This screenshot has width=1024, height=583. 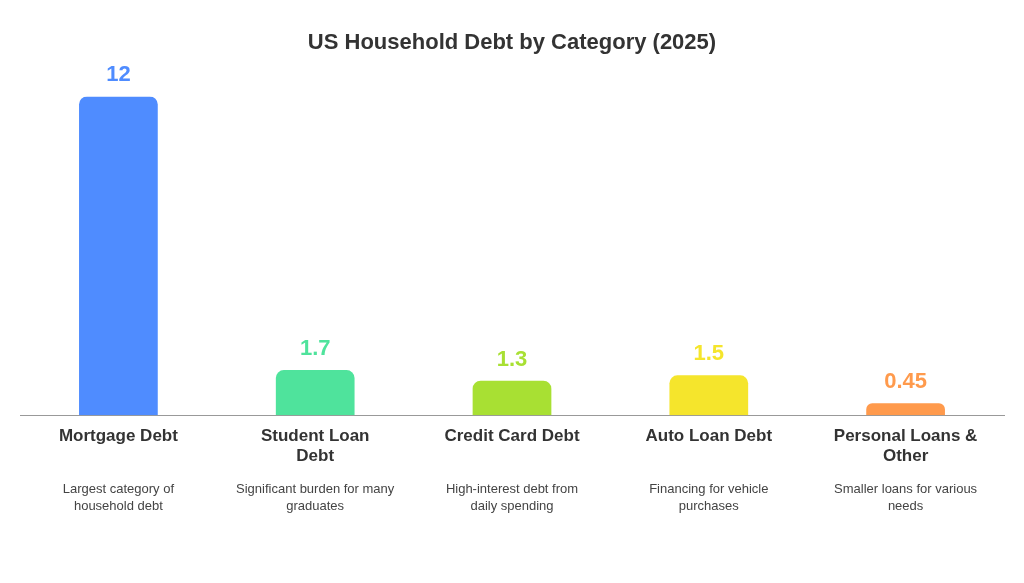 I want to click on text: High-interest debt from daily spending, so click(x=512, y=497).